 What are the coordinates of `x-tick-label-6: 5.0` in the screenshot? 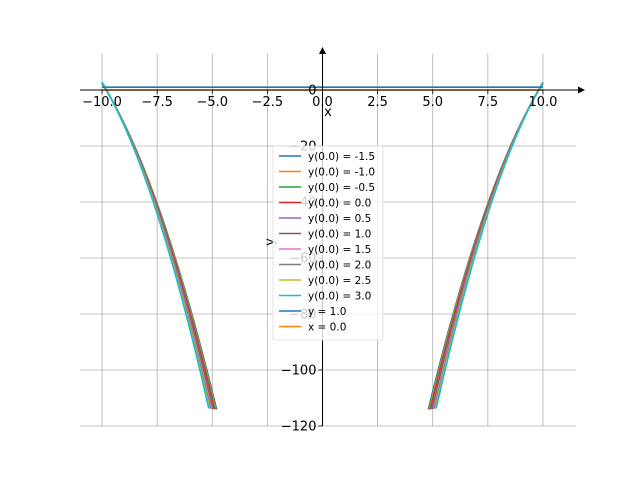 It's located at (432, 102).